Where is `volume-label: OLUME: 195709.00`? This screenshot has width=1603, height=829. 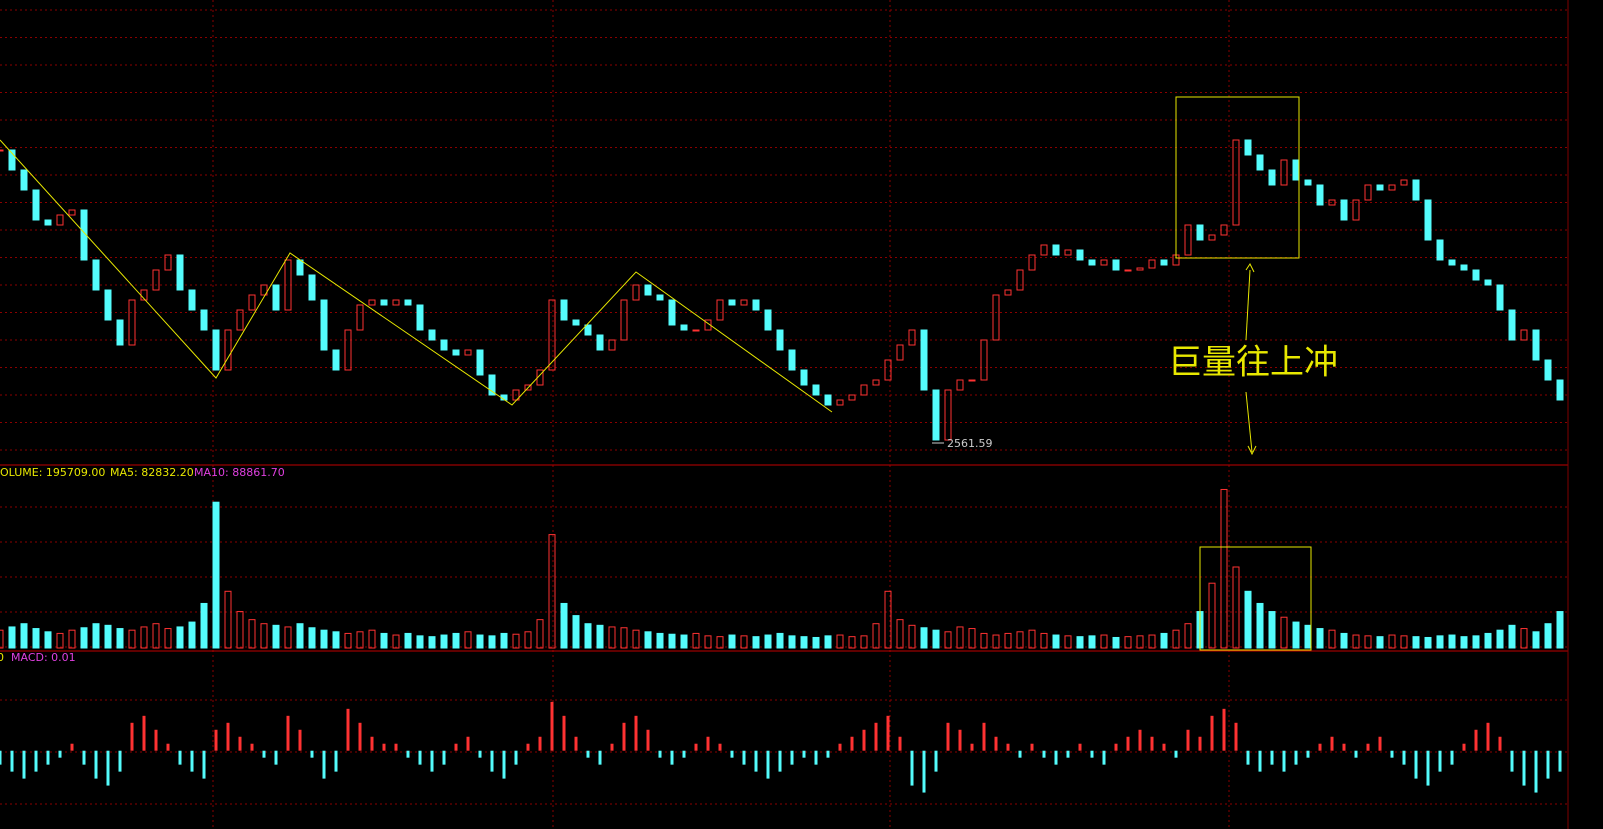 volume-label: OLUME: 195709.00 is located at coordinates (52, 472).